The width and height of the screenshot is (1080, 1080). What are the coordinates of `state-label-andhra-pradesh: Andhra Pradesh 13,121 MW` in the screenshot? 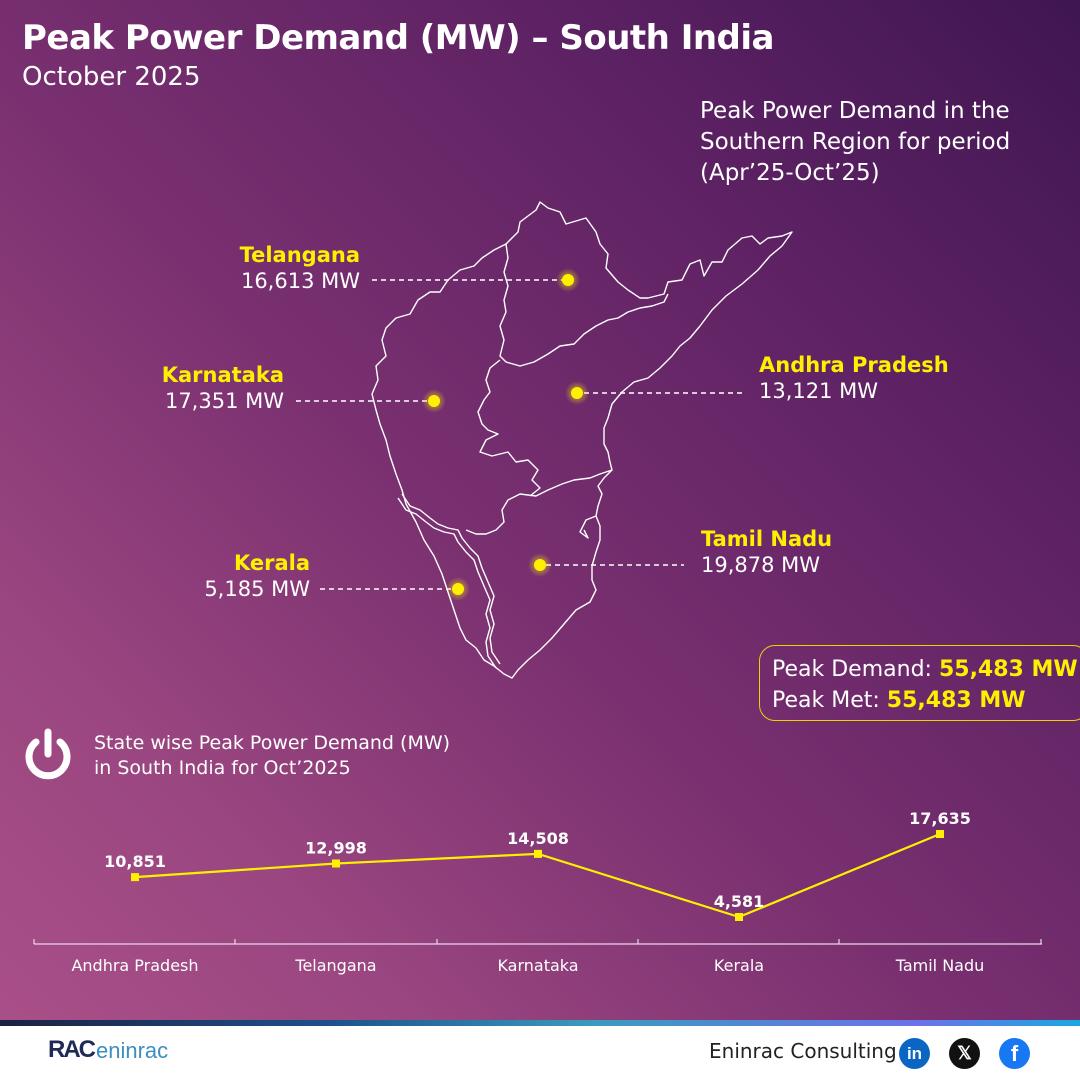 It's located at (869, 378).